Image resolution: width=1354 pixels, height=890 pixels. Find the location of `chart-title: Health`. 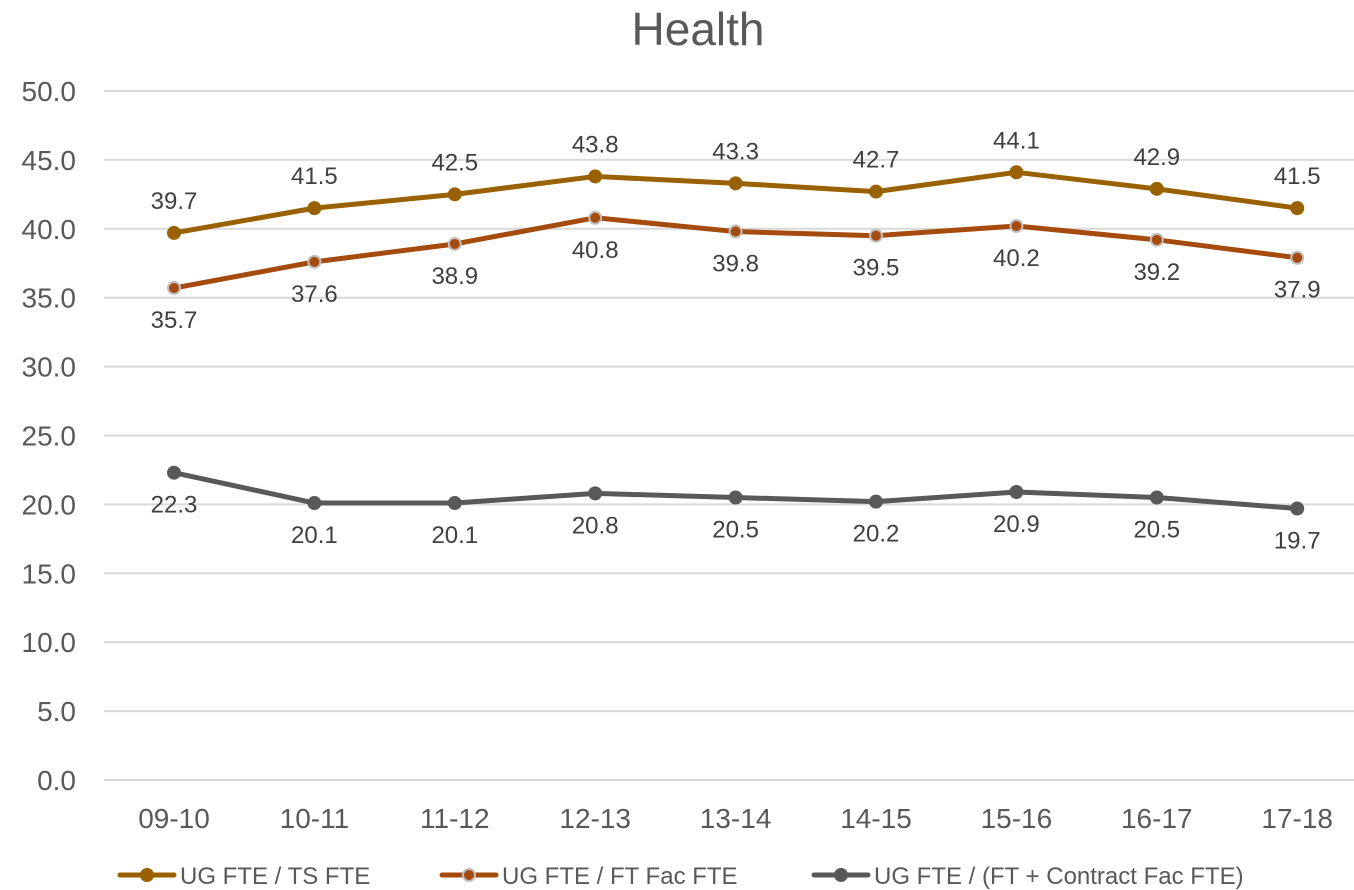

chart-title: Health is located at coordinates (698, 29).